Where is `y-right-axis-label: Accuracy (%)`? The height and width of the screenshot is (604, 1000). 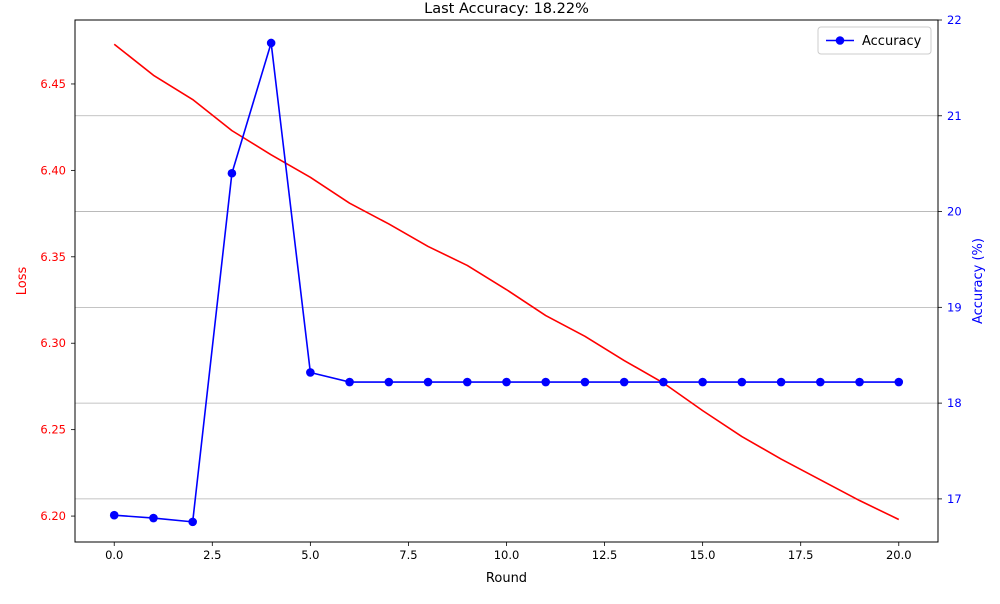
y-right-axis-label: Accuracy (%) is located at coordinates (978, 281).